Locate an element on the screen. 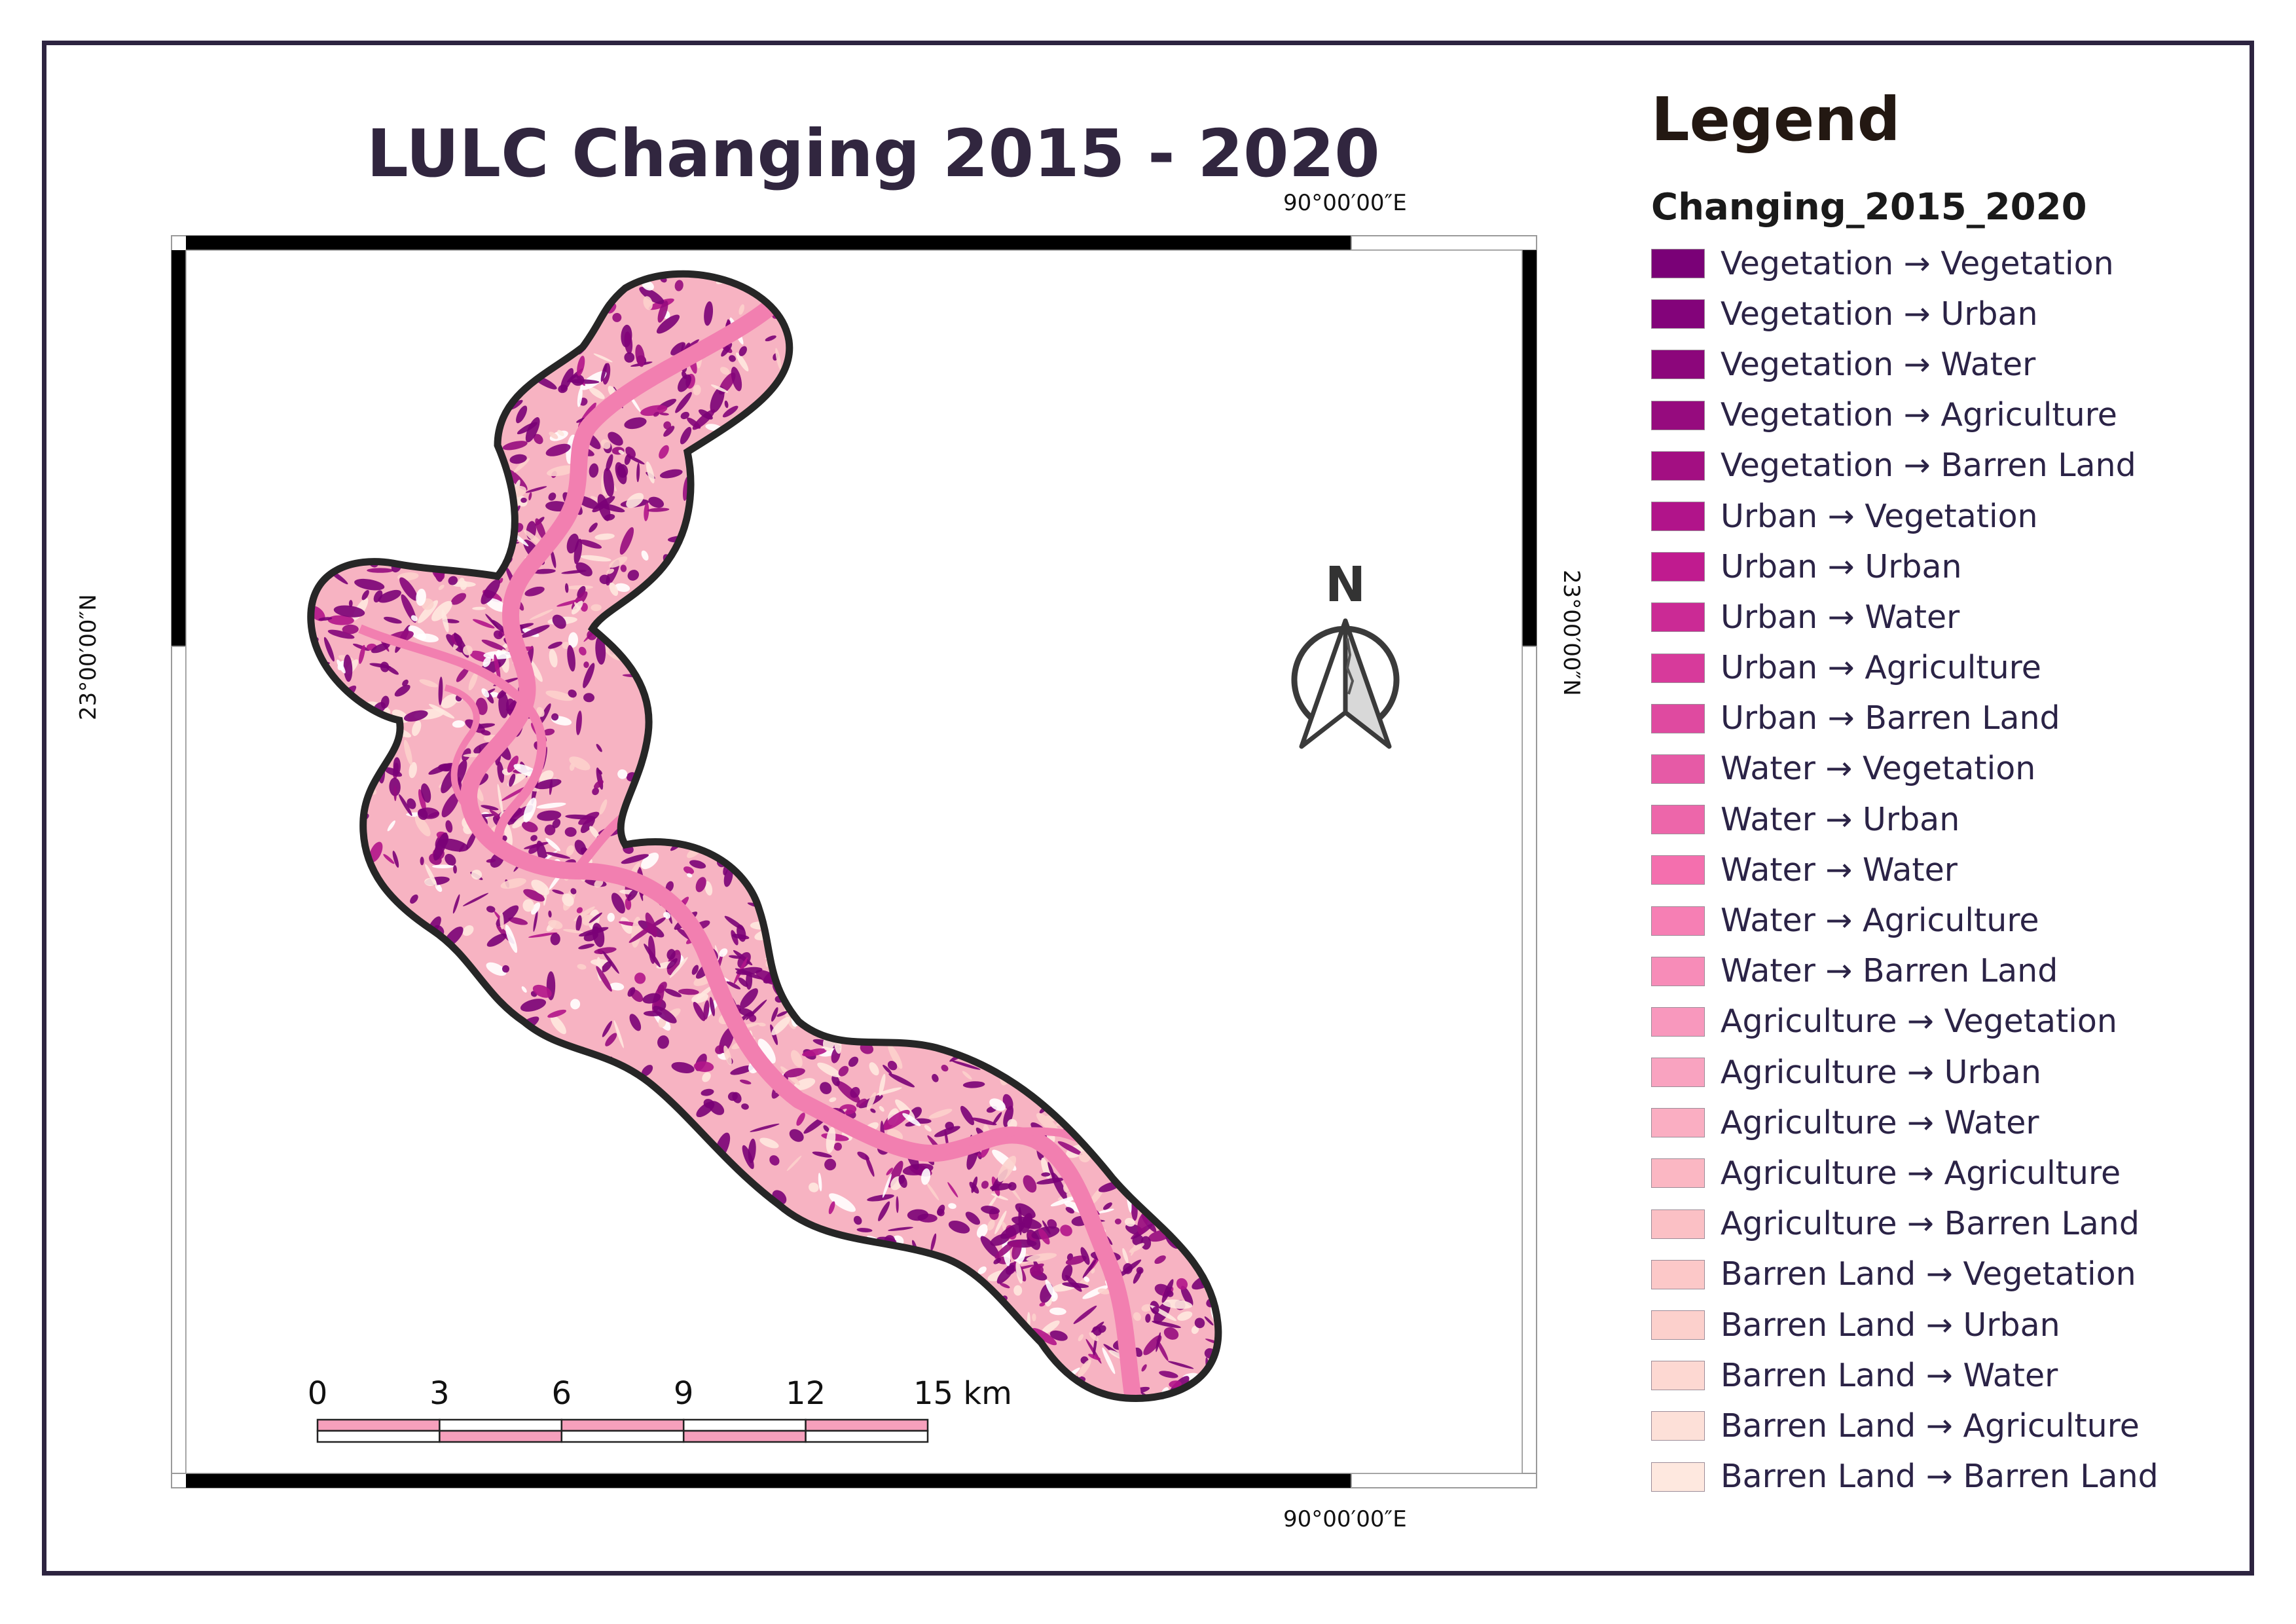 This screenshot has width=2296, height=1624. legend-label: Agriculture → Agriculture is located at coordinates (1921, 1173).